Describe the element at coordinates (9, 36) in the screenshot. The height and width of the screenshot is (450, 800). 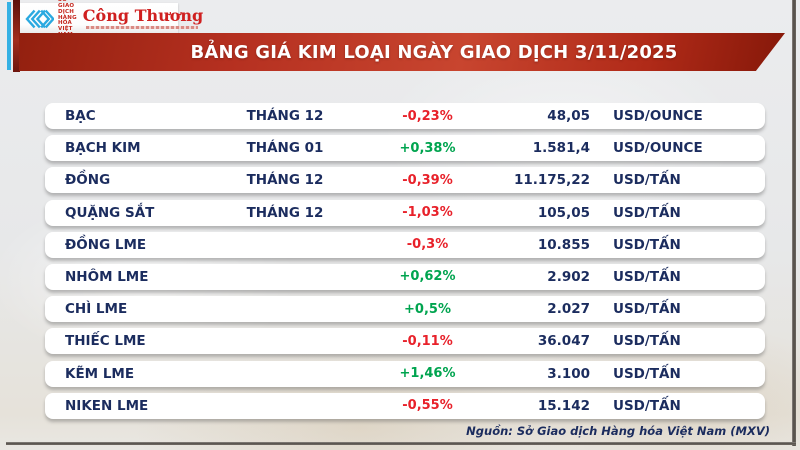
I see `left-accent-stripe-blue` at that location.